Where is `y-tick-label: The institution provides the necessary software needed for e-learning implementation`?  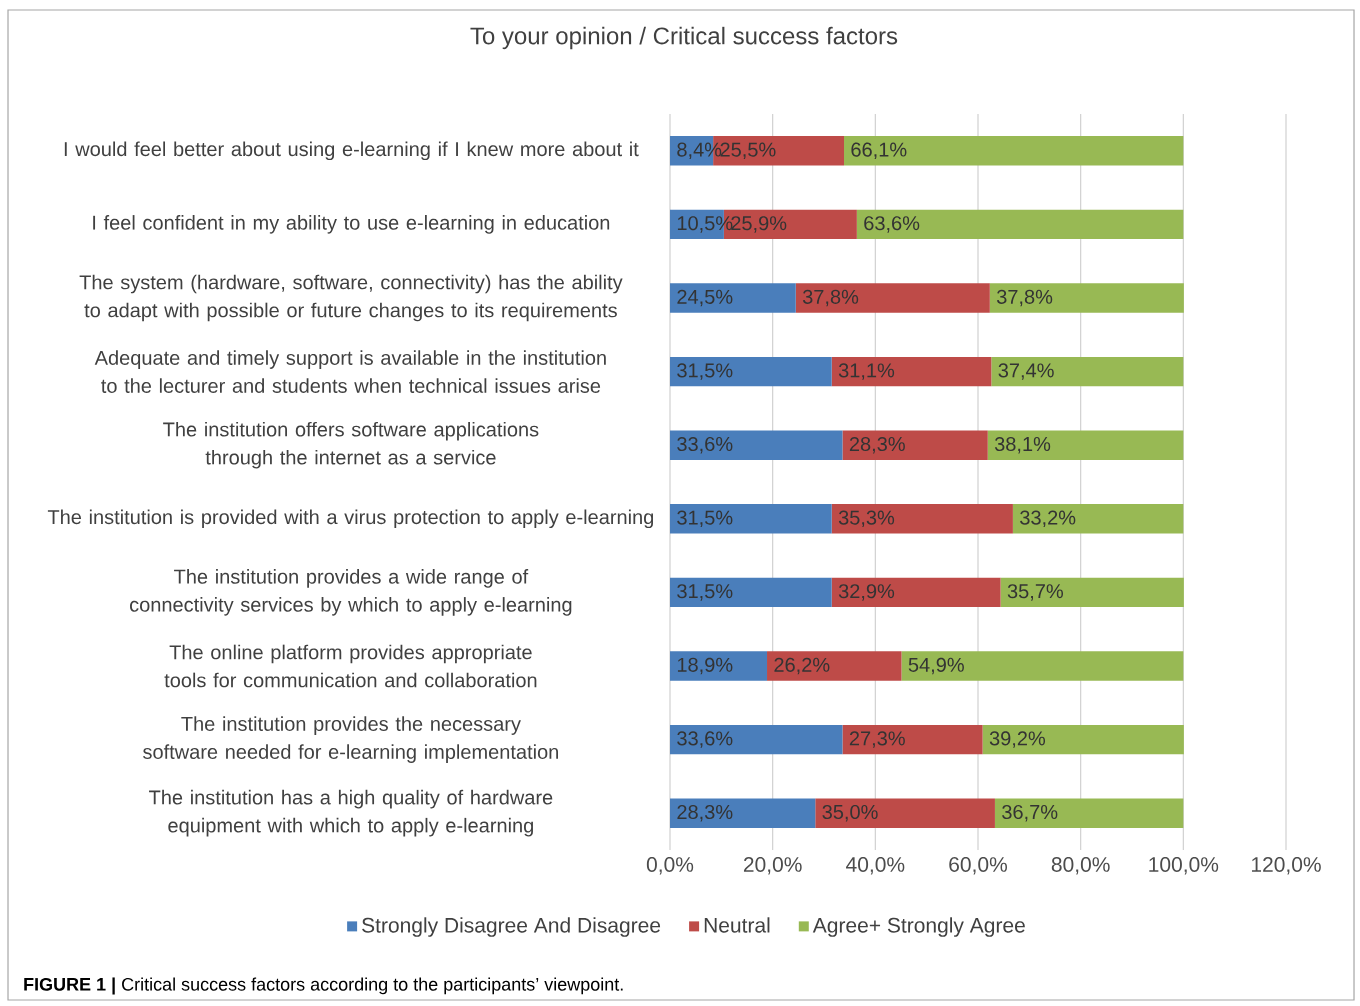
y-tick-label: The institution provides the necessary software needed for e-learning implementation is located at coordinates (350, 739).